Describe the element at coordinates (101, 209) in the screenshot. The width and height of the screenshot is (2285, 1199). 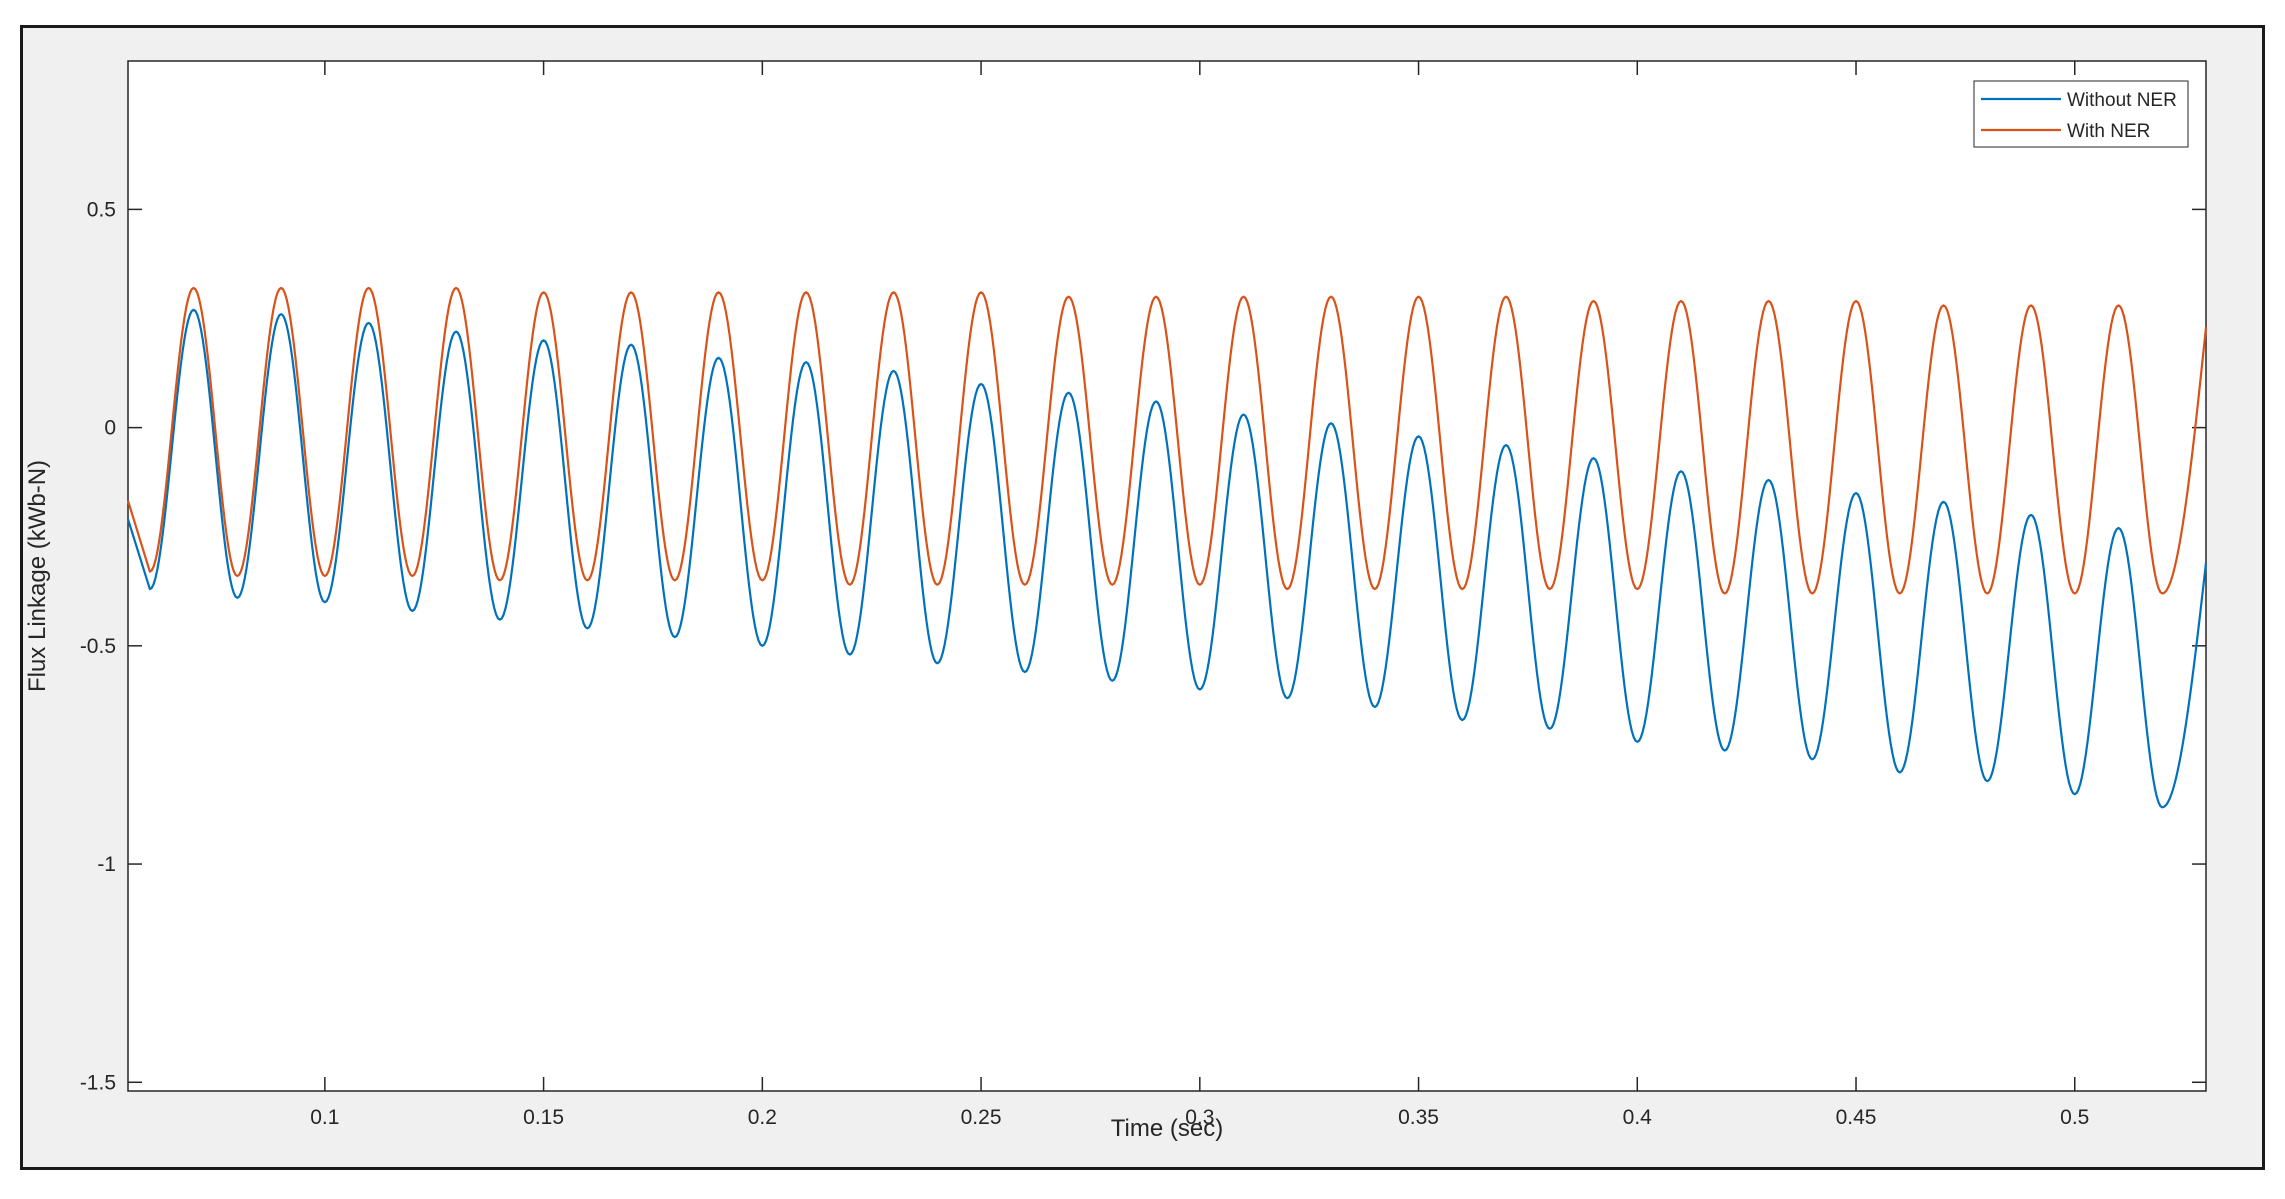
I see `y-tick-label: 0.5` at that location.